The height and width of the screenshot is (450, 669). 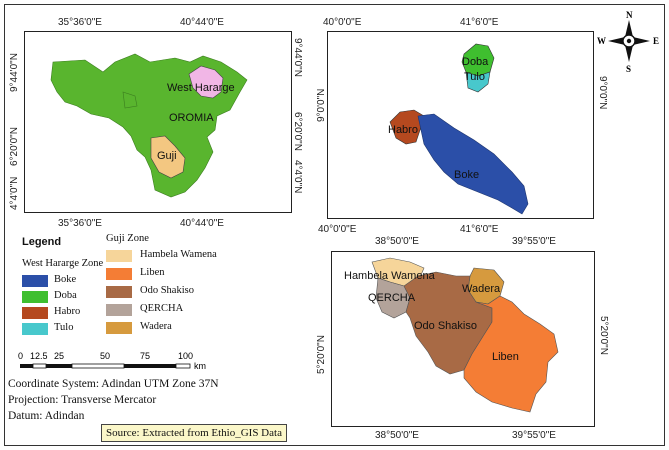 What do you see at coordinates (67, 311) in the screenshot?
I see `legend-label-habro: Habro` at bounding box center [67, 311].